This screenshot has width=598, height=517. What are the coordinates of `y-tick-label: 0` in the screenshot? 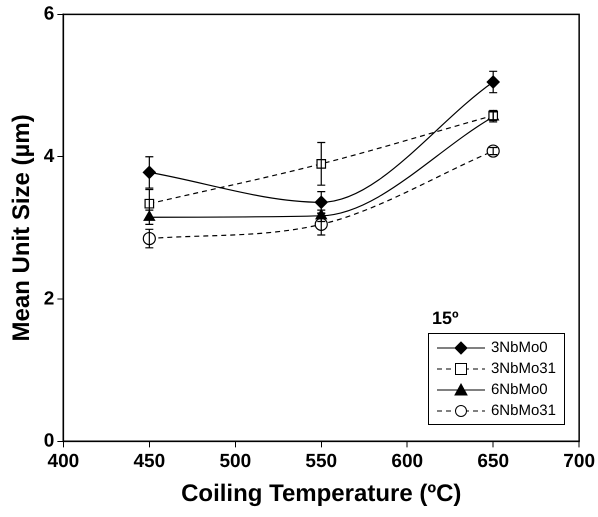 It's located at (49, 441).